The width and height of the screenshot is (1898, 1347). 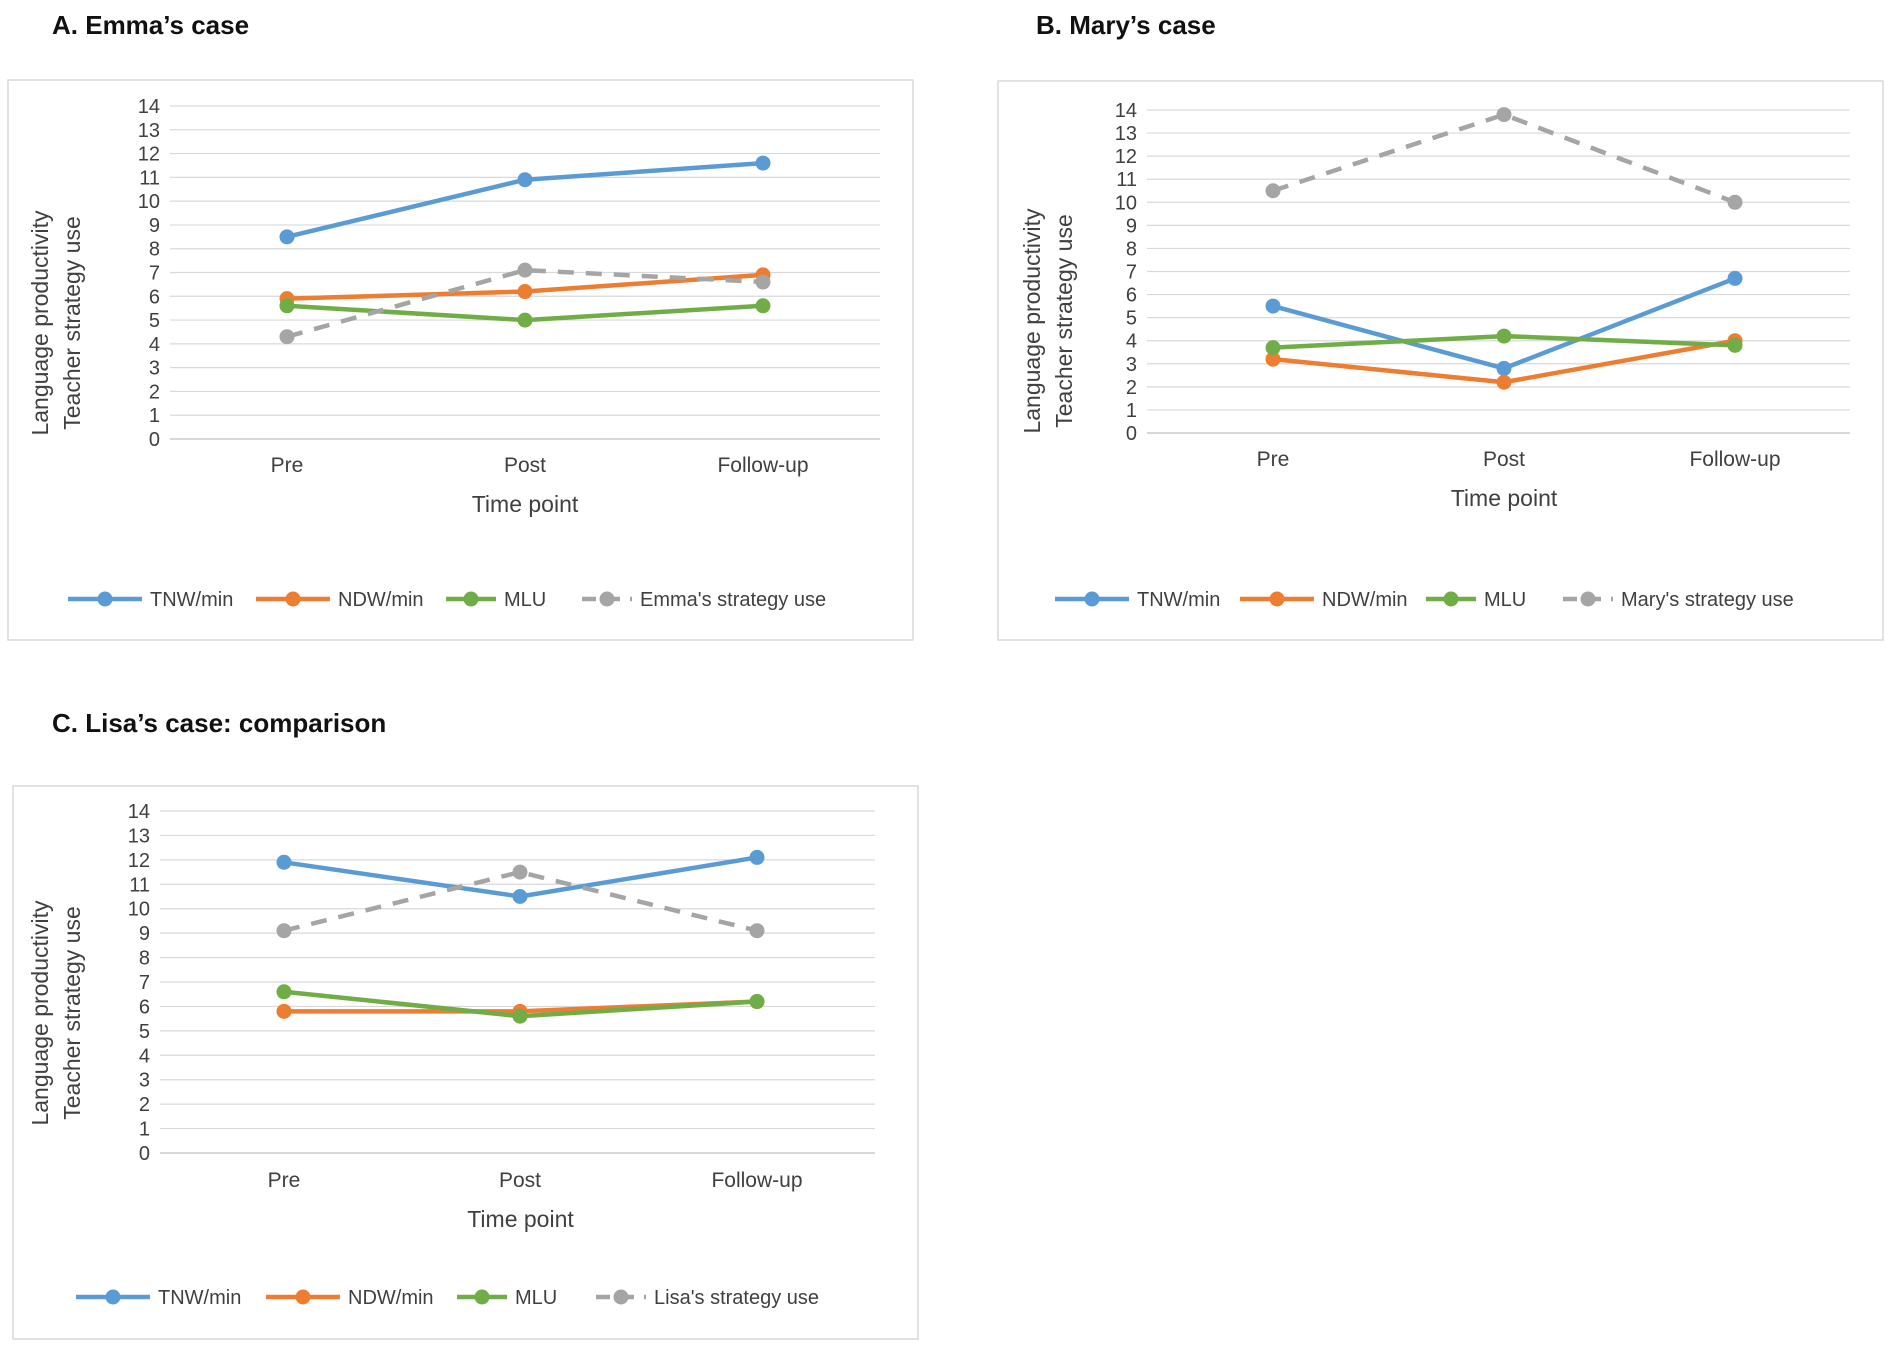 What do you see at coordinates (525, 303) in the screenshot?
I see `series-line-emma-s-strategy-use` at bounding box center [525, 303].